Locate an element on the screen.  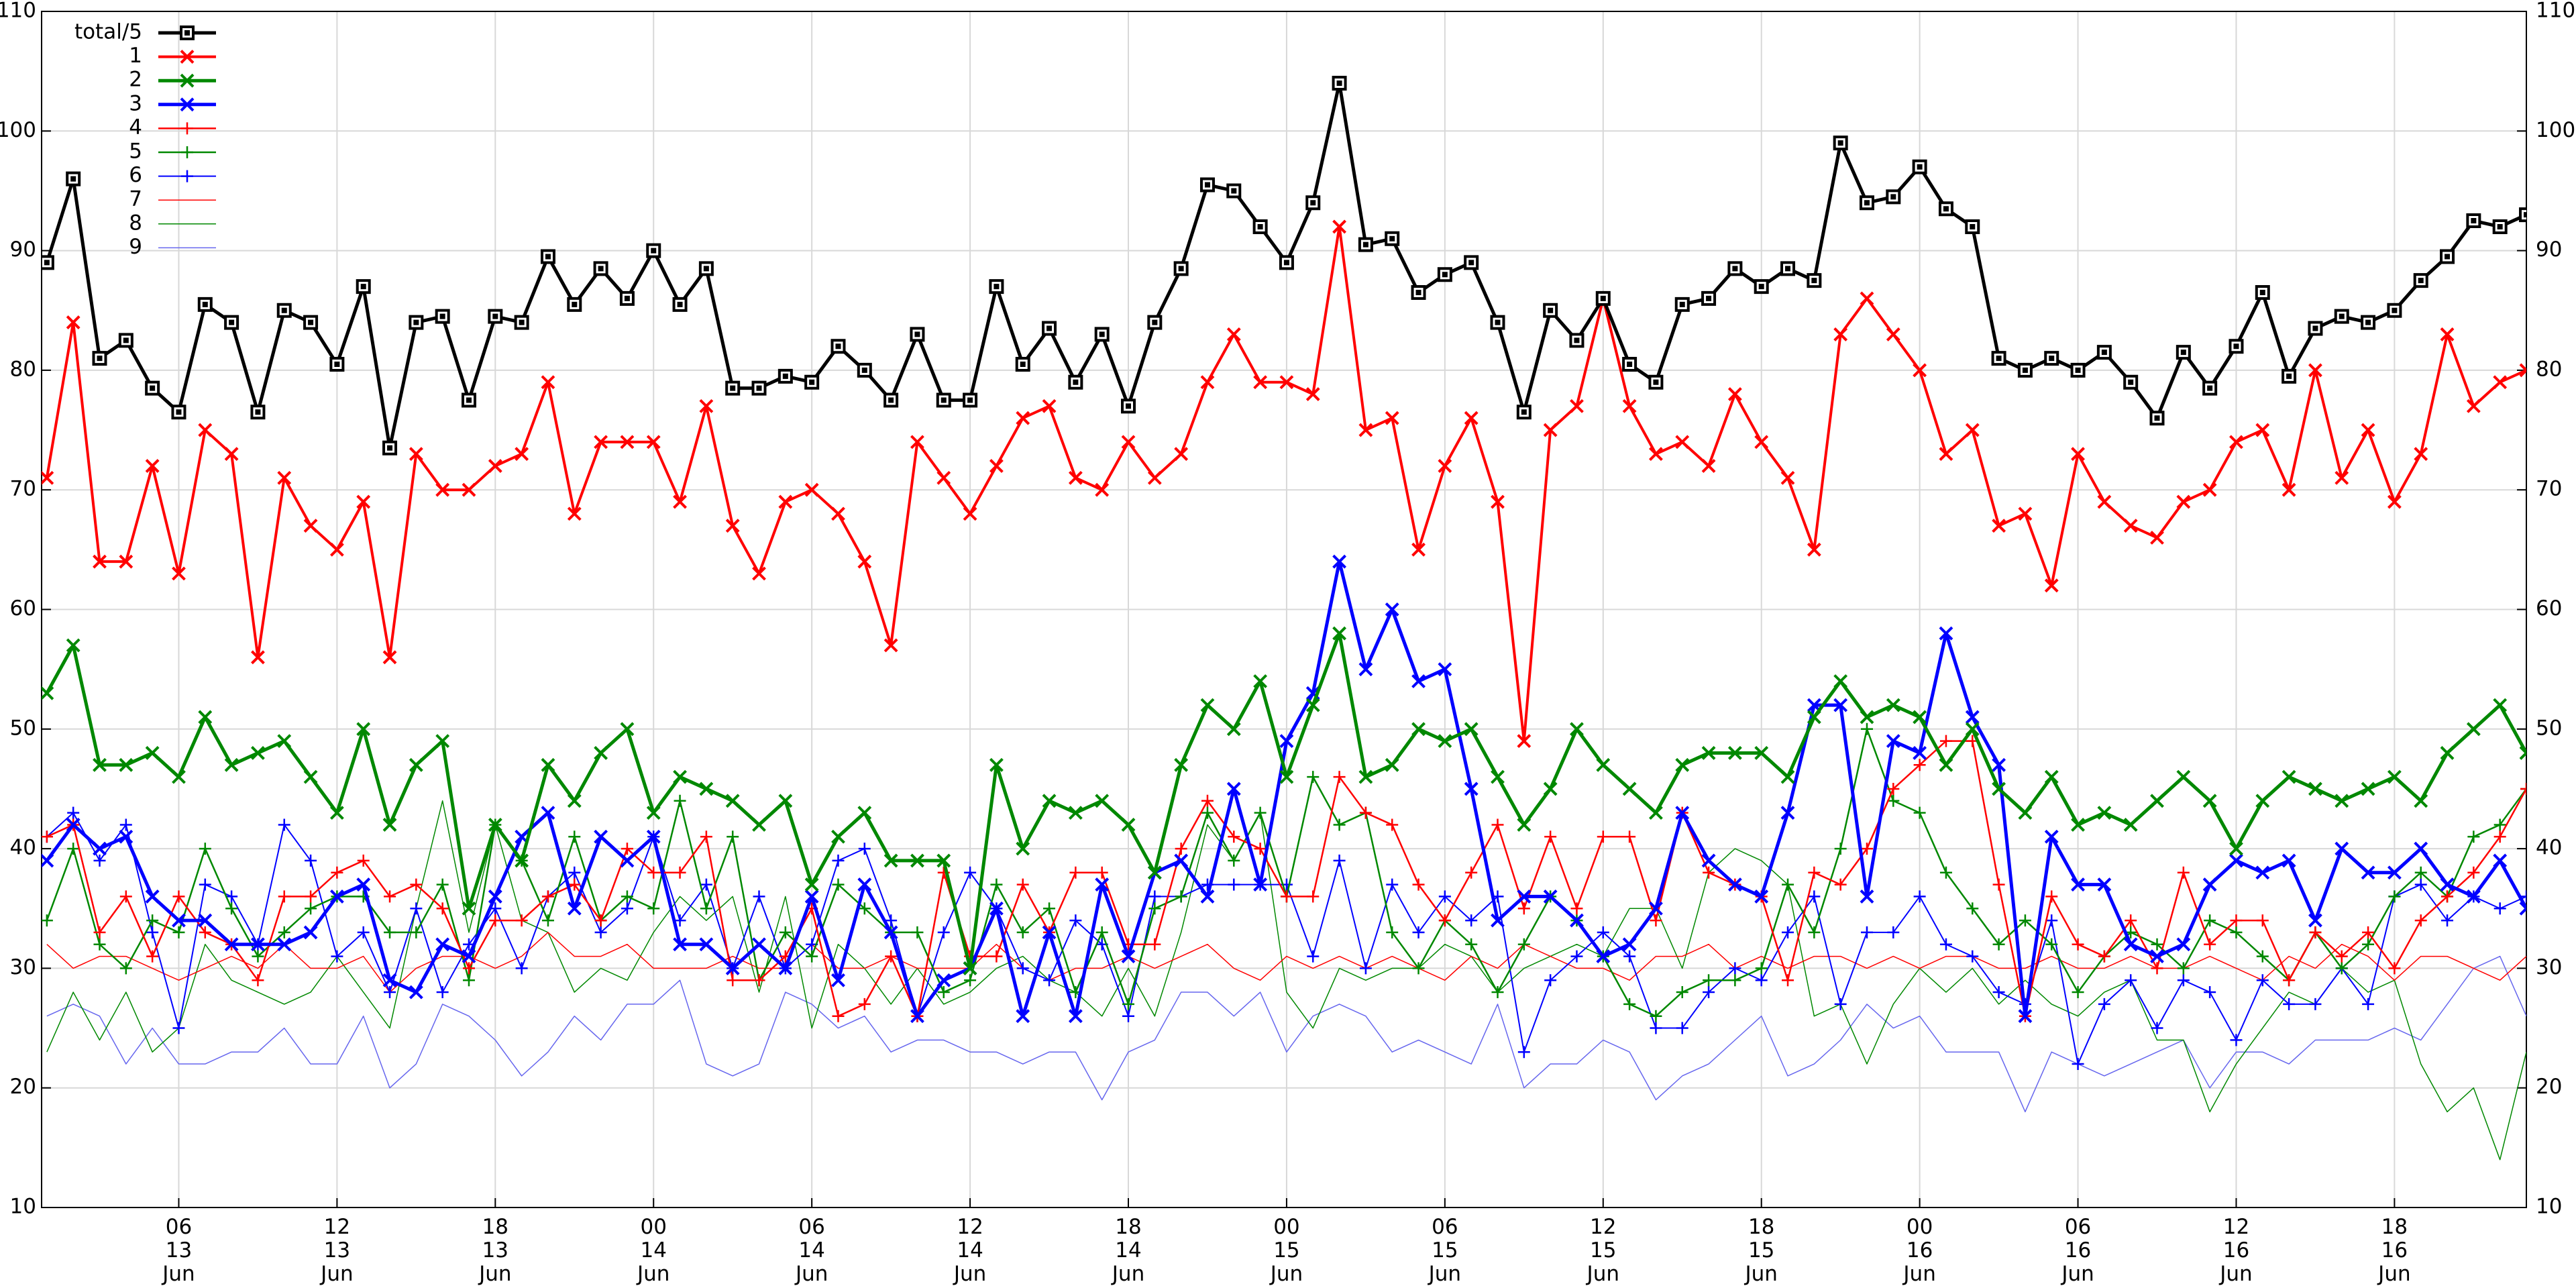
y2-tick-label: 30 is located at coordinates (2549, 967).